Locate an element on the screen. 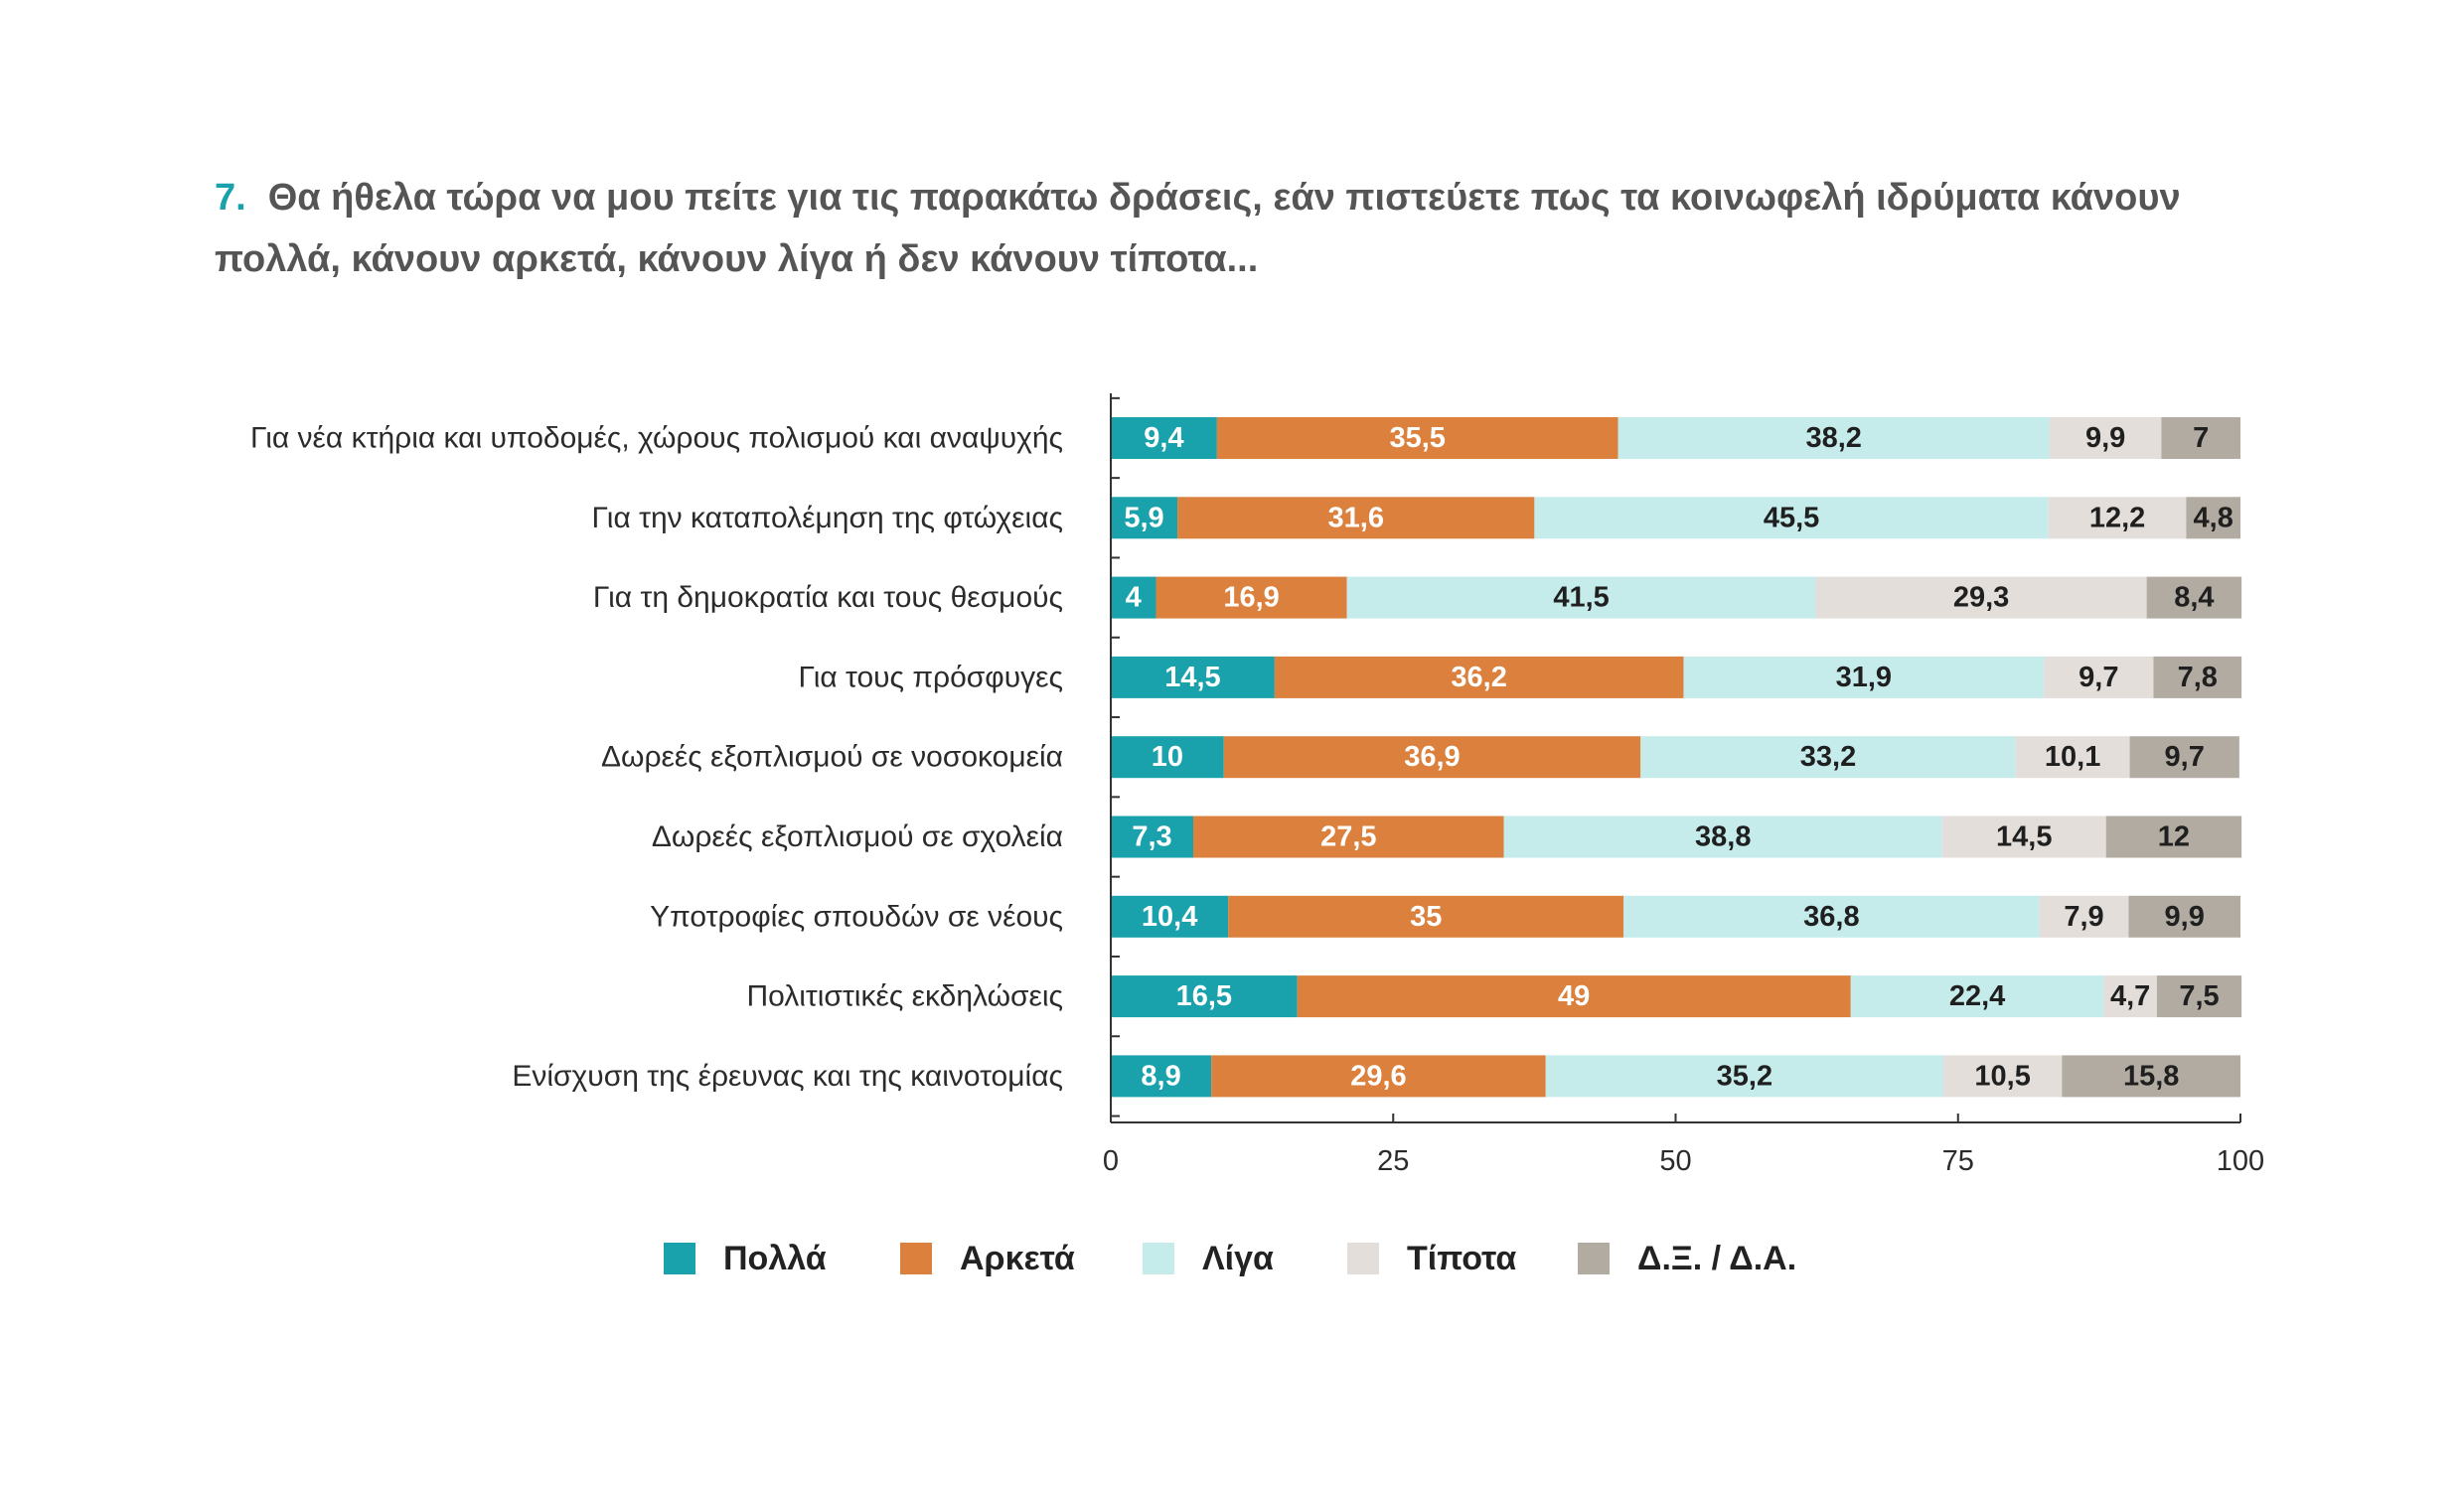  data-label: 27,5 is located at coordinates (1348, 837).